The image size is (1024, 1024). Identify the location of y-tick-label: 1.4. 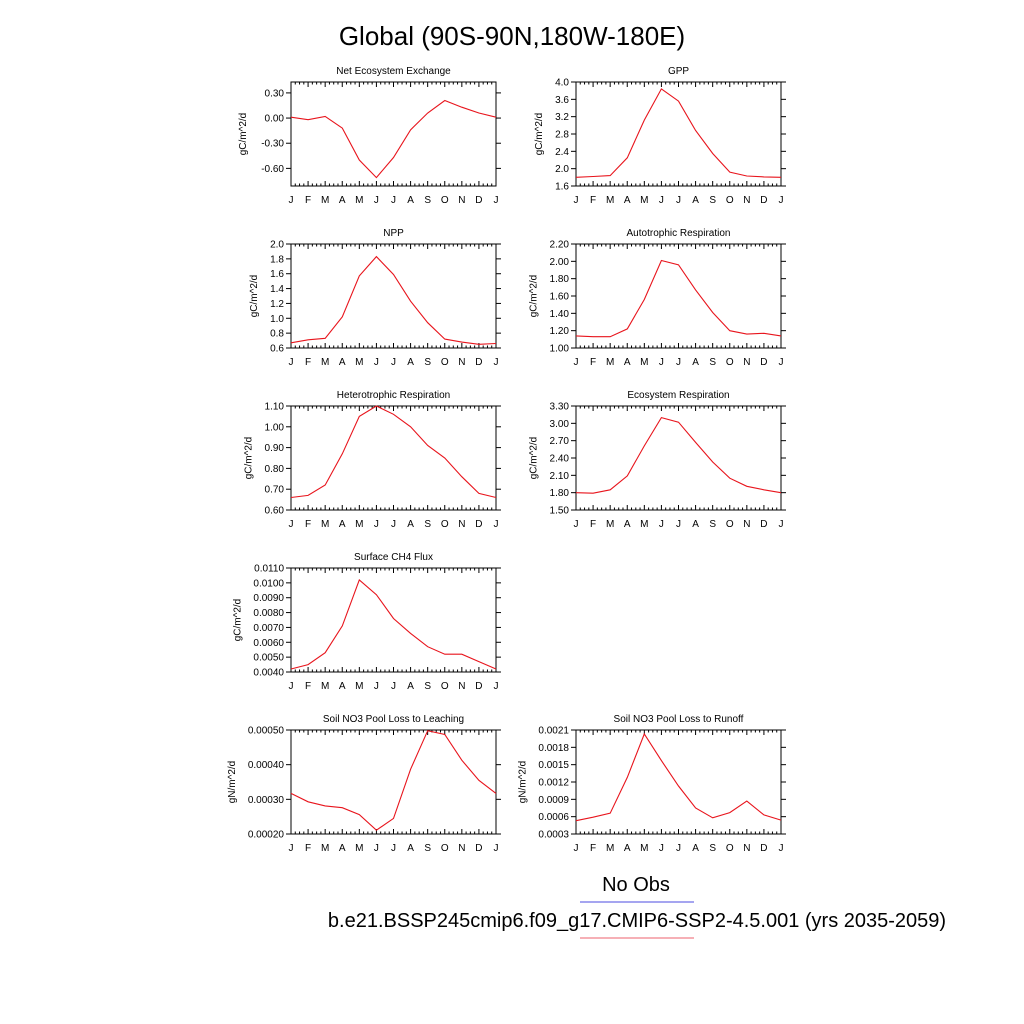
(277, 289).